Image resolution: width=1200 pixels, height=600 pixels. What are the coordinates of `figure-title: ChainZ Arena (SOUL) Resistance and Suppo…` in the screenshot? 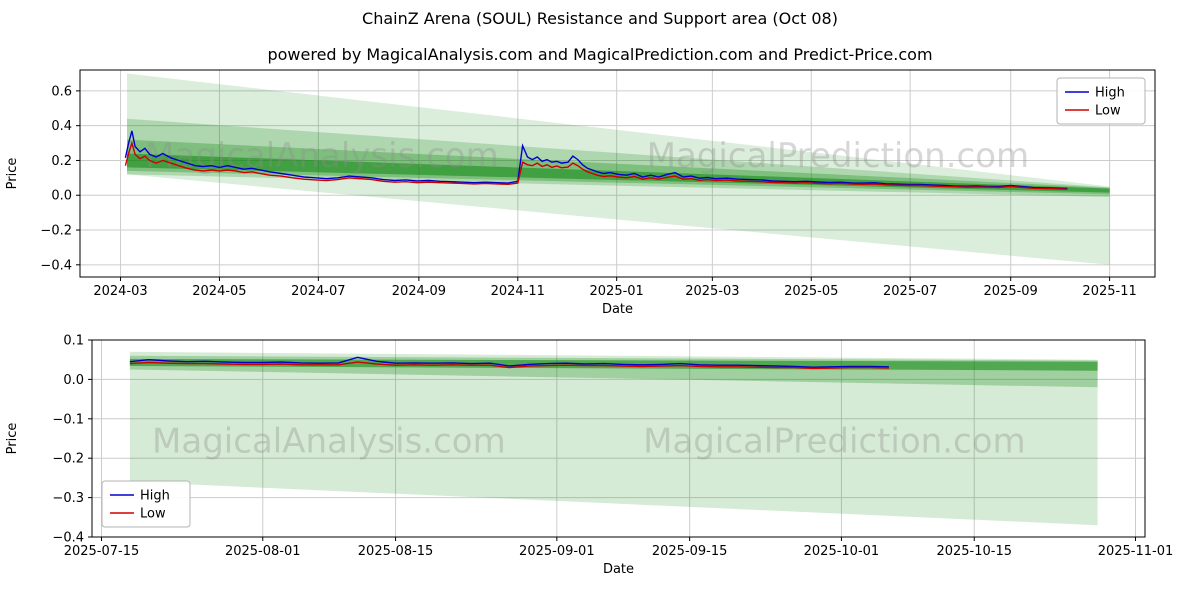 It's located at (600, 18).